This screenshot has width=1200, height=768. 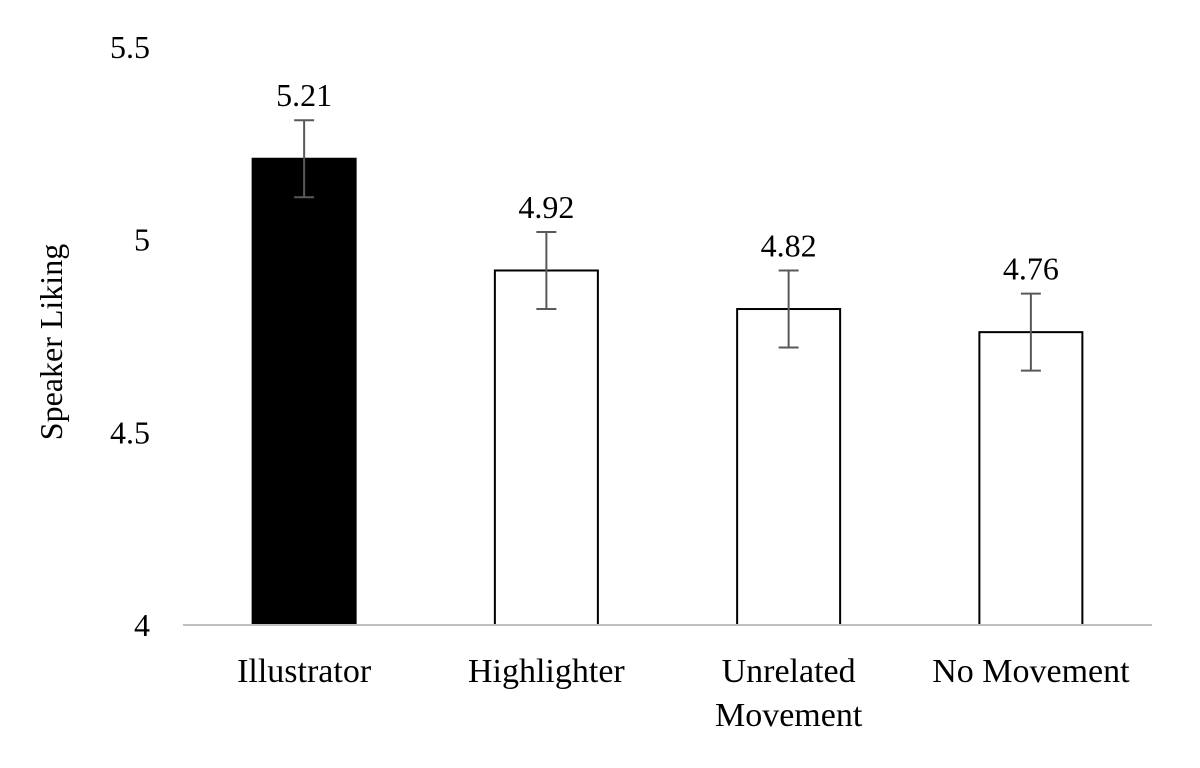 I want to click on y-tick-label: 4, so click(x=142, y=625).